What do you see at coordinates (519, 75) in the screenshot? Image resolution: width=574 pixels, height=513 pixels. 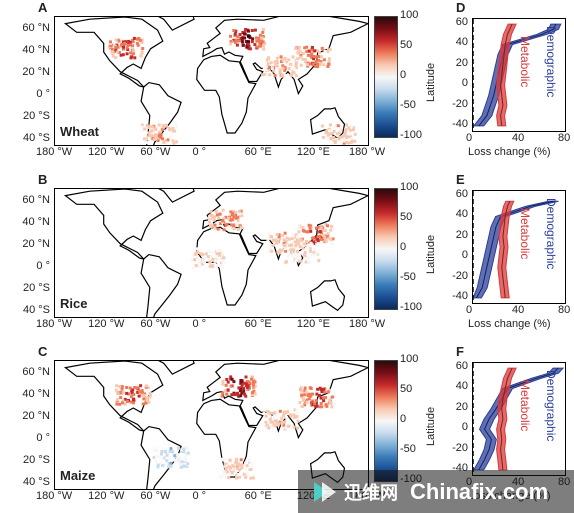 I see `loss-profile-wheat` at bounding box center [519, 75].